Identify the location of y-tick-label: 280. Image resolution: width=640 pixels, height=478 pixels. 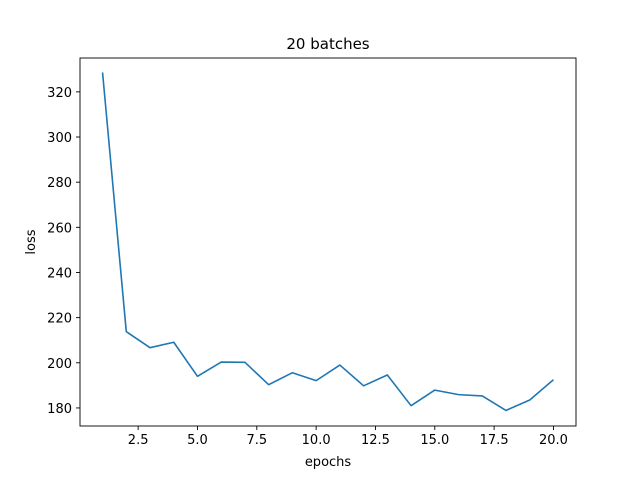
(59, 183).